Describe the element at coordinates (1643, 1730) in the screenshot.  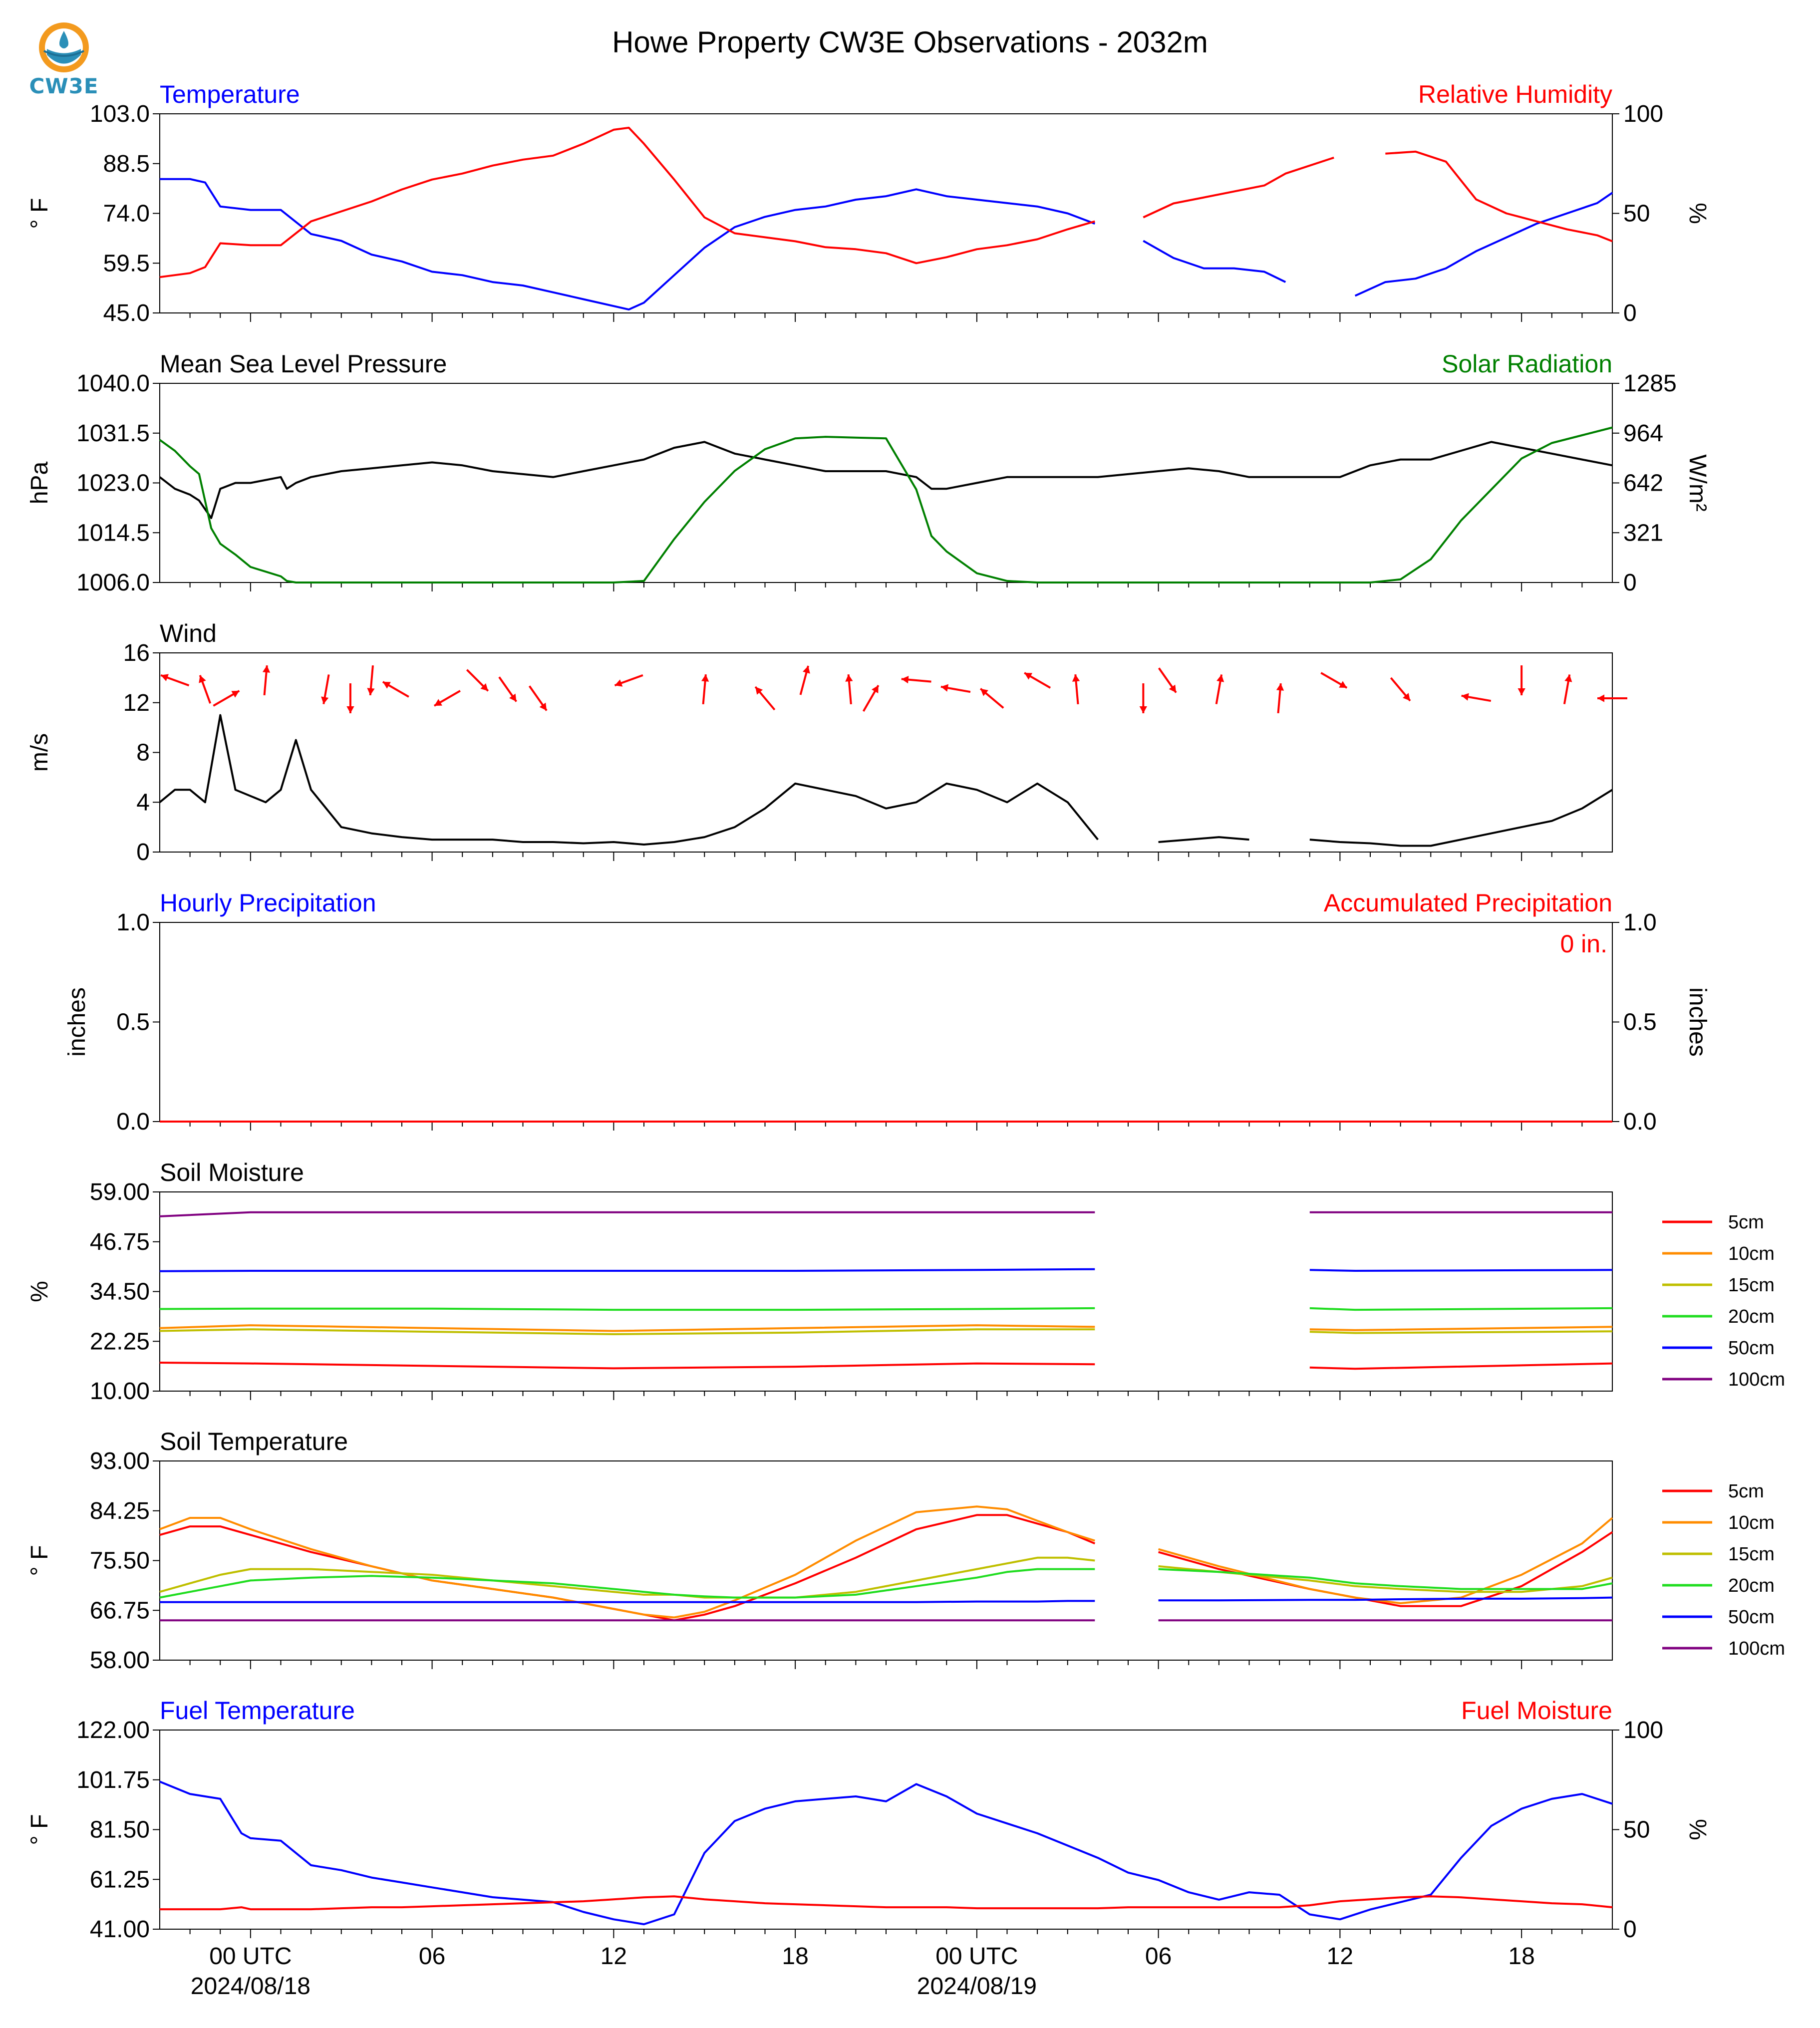
I see `panel-7-ytick-label-right: 100` at that location.